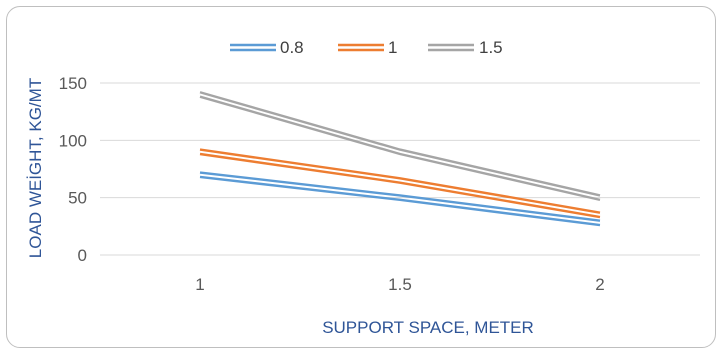  Describe the element at coordinates (400, 196) in the screenshot. I see `series-line-0.8-upper` at that location.